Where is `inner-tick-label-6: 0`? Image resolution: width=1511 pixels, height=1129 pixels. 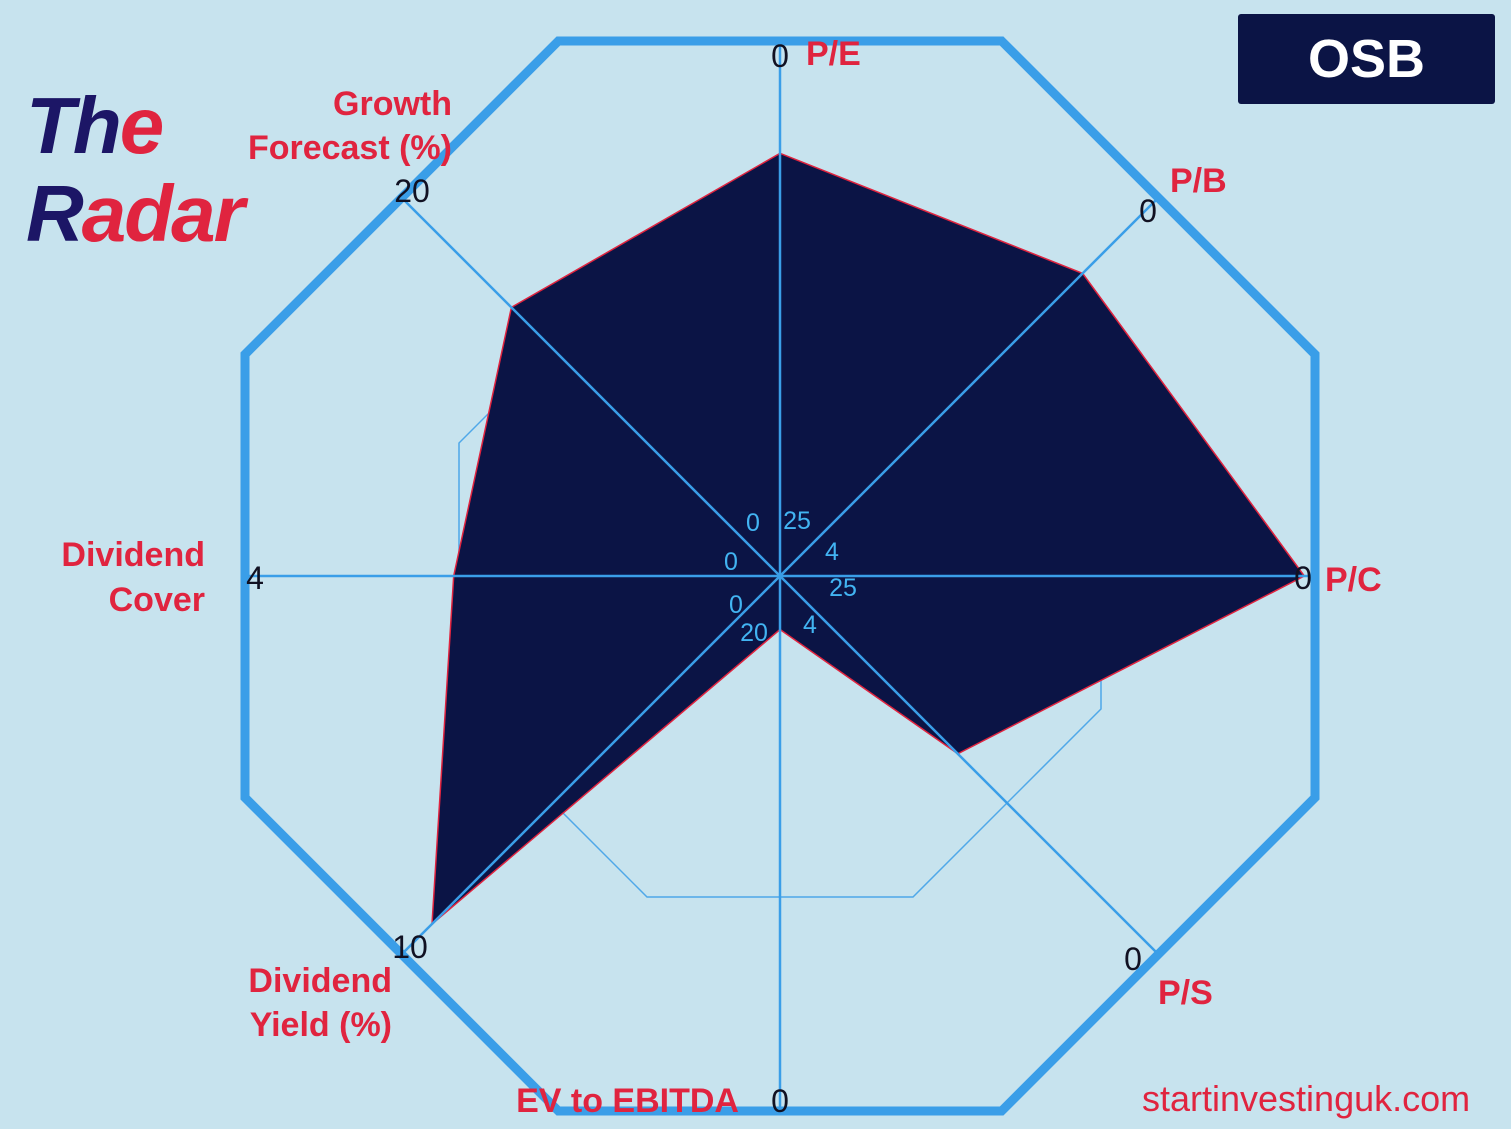
inner-tick-label-6: 0 is located at coordinates (731, 562).